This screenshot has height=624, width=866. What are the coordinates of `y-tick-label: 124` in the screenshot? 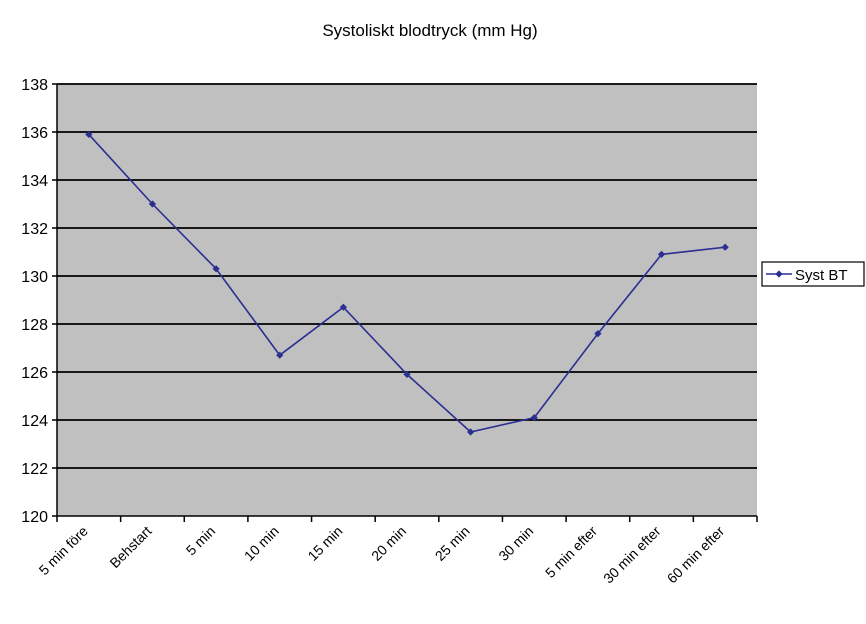 It's located at (34, 421).